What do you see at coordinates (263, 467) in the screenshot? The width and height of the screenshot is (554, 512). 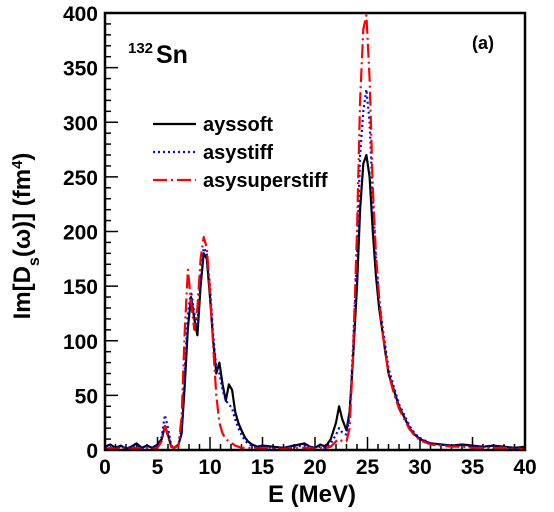 I see `x-tick-label: 15` at bounding box center [263, 467].